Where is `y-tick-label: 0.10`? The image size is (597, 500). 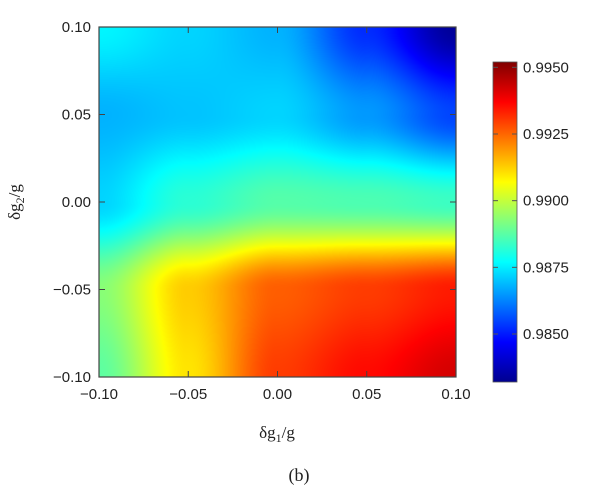
y-tick-label: 0.10 is located at coordinates (76, 27).